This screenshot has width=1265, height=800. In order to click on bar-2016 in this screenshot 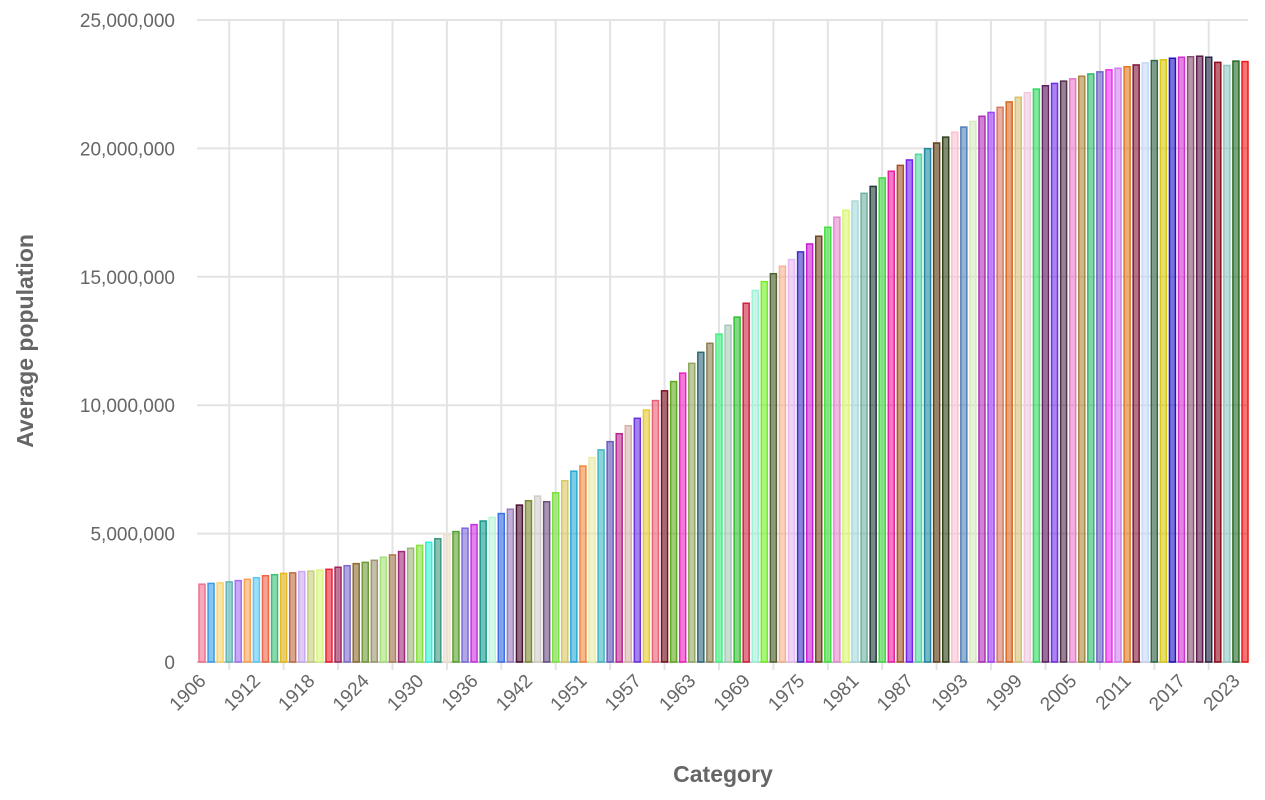, I will do `click(1172, 360)`.